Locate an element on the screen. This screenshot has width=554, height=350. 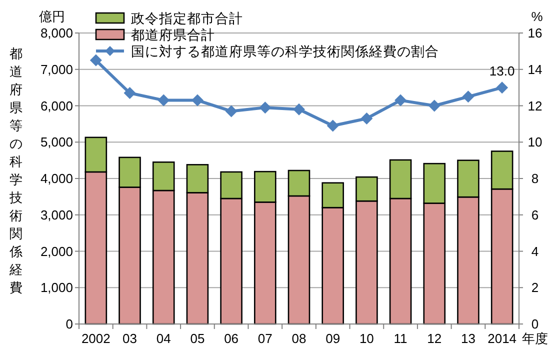
x-tick-label: 06 is located at coordinates (231, 338).